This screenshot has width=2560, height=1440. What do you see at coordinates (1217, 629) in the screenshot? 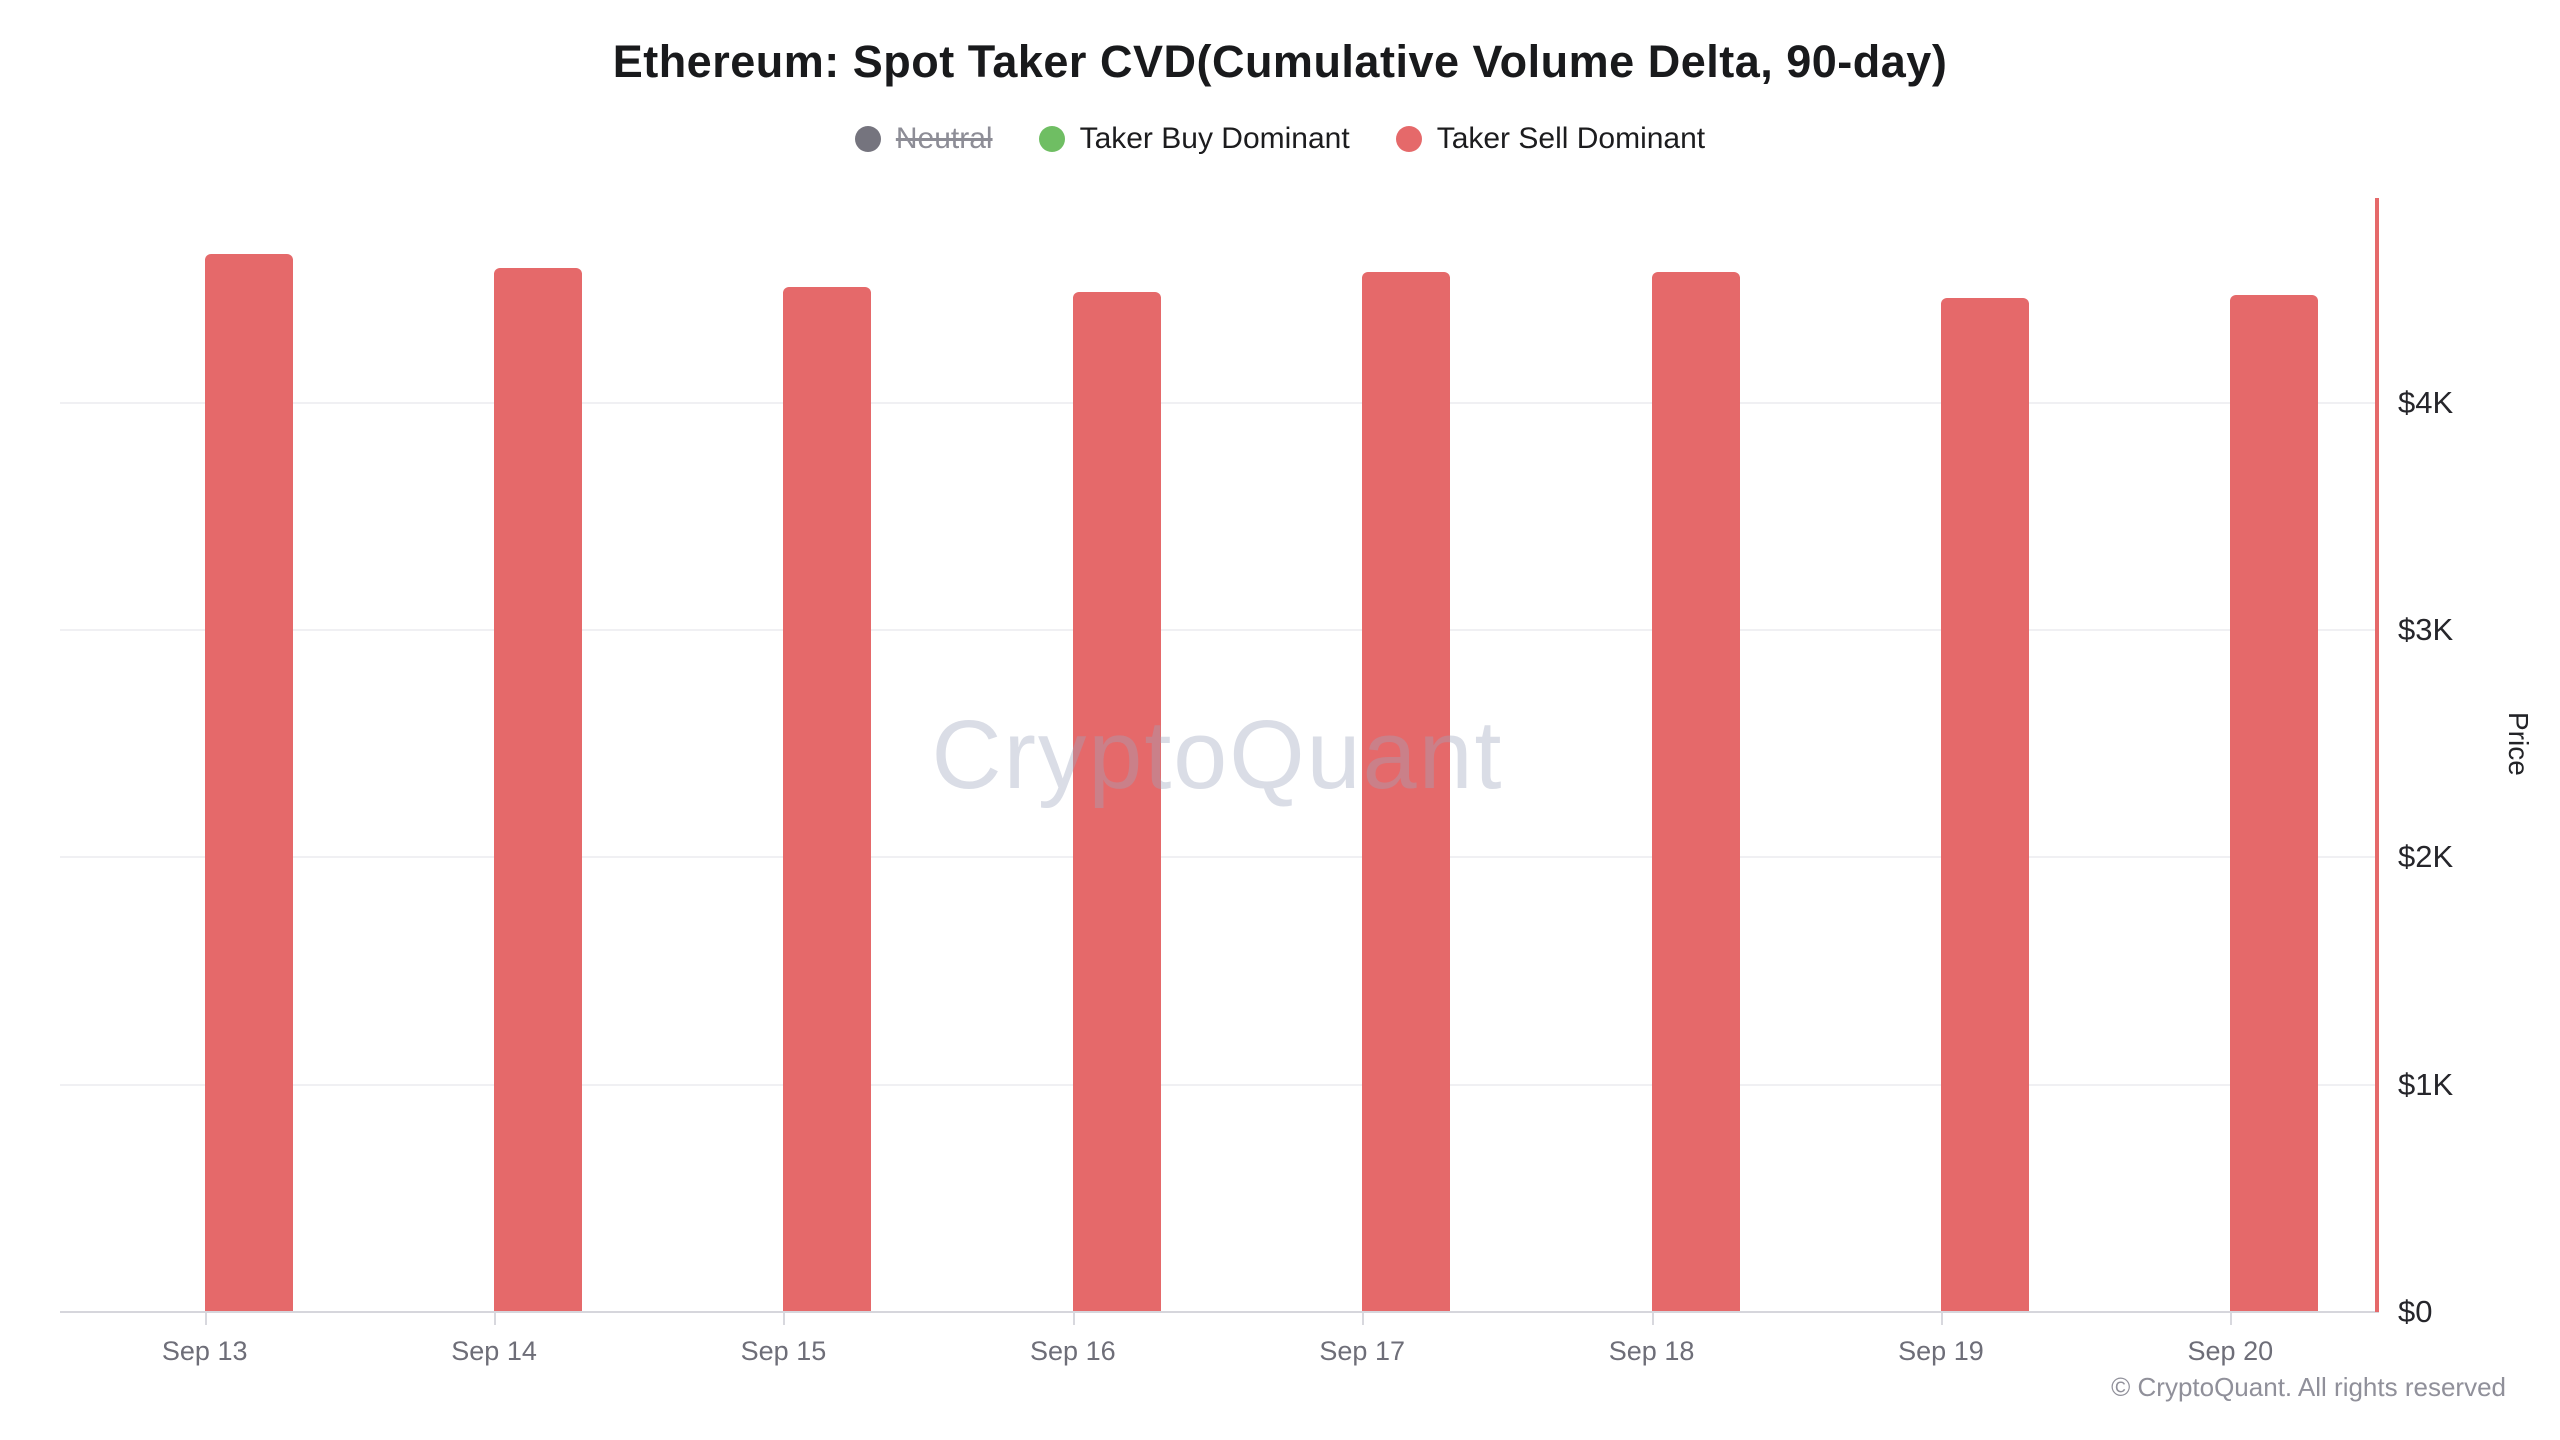
I see `gridline-3k` at bounding box center [1217, 629].